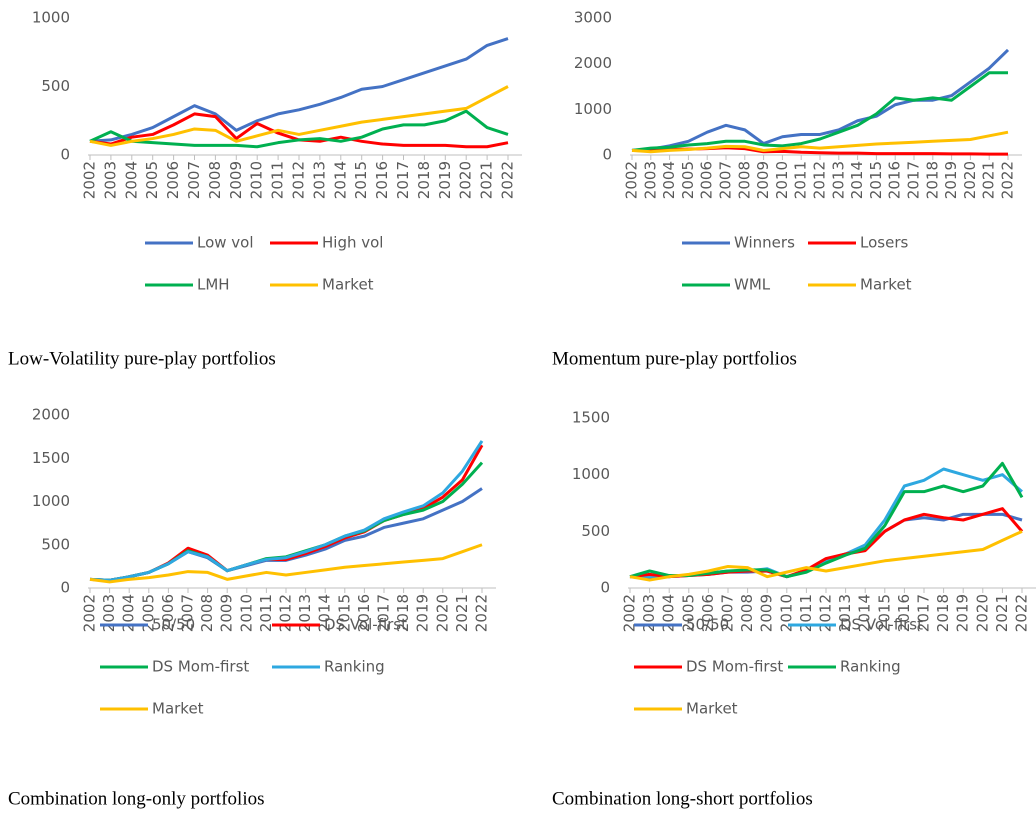  Describe the element at coordinates (682, 798) in the screenshot. I see `caption: Combination long-short portfolios` at that location.